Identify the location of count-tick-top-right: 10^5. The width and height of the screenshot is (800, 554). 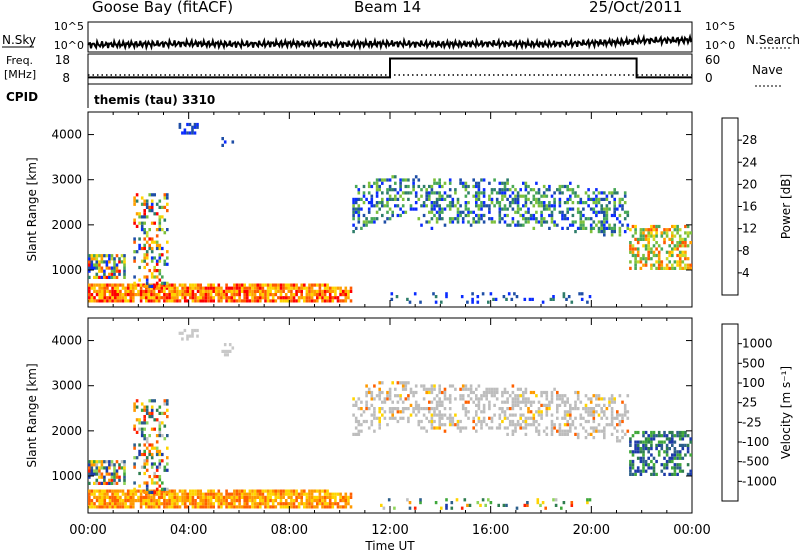
(720, 26).